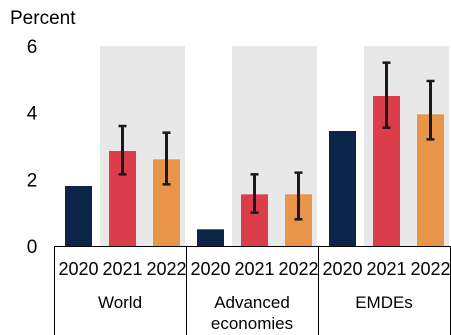  I want to click on group-label-emdes: EMDEs, so click(384, 302).